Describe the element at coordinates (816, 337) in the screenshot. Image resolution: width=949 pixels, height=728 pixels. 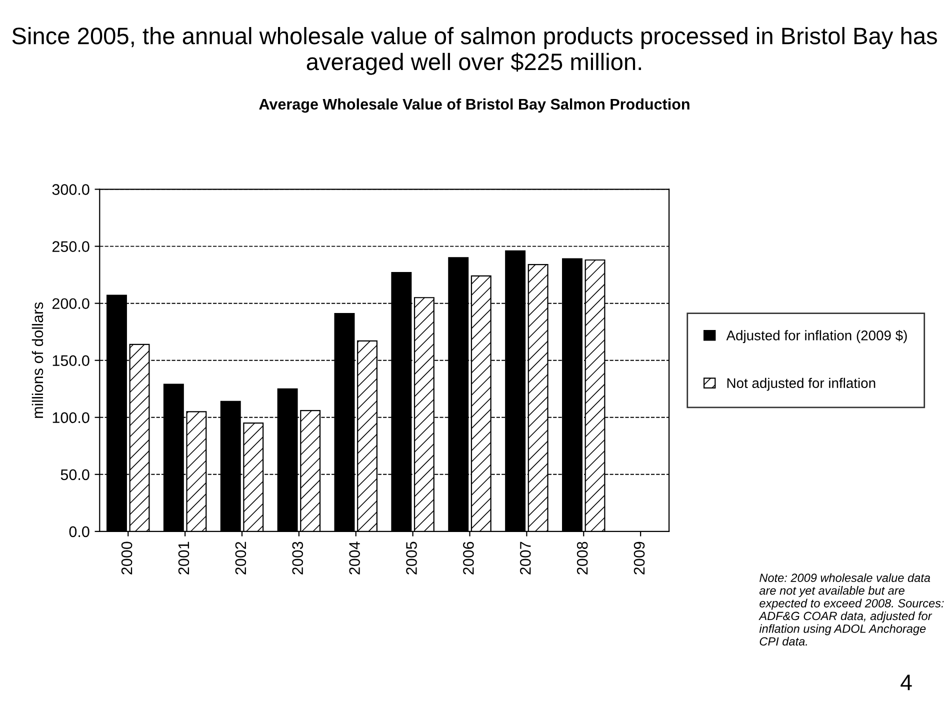
I see `legend-label: Adjusted for inflation (2009 $)` at that location.